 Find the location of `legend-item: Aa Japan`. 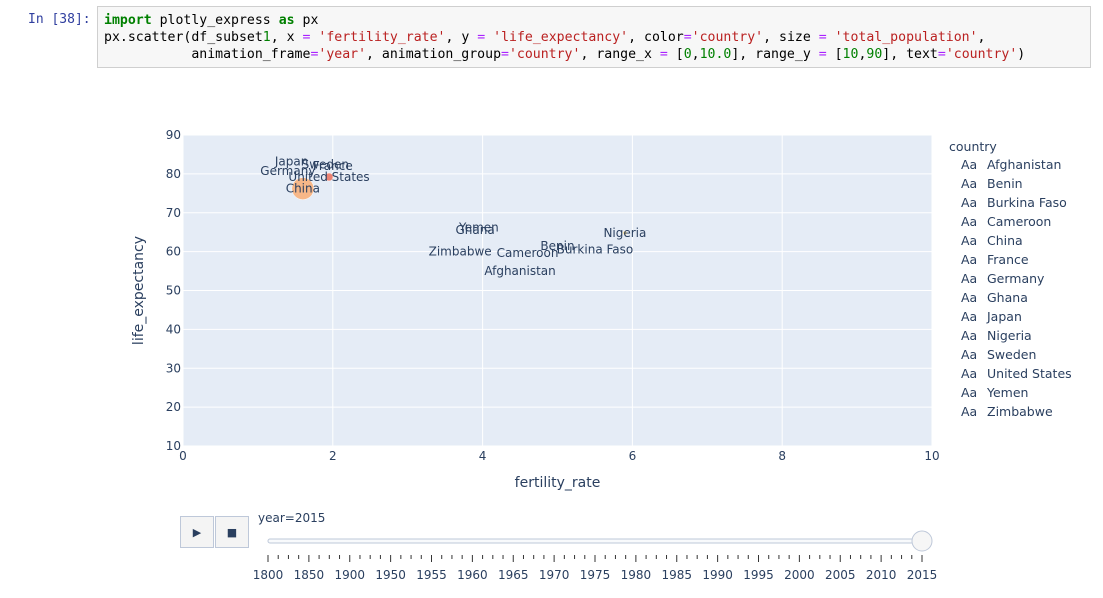

legend-item: Aa Japan is located at coordinates (991, 316).